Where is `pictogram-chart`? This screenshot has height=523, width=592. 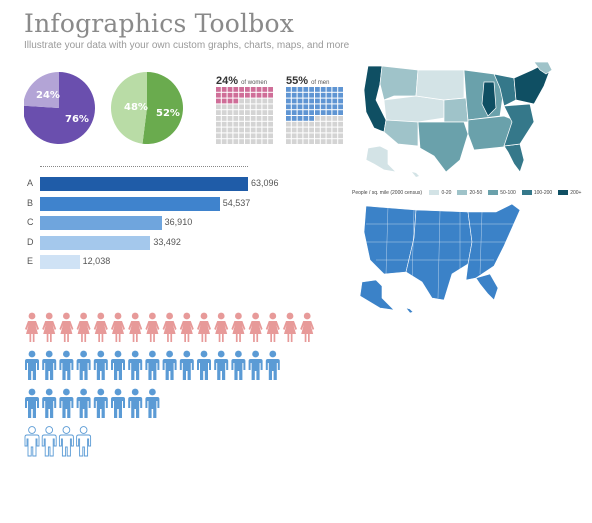
pictogram-chart is located at coordinates (169, 384).